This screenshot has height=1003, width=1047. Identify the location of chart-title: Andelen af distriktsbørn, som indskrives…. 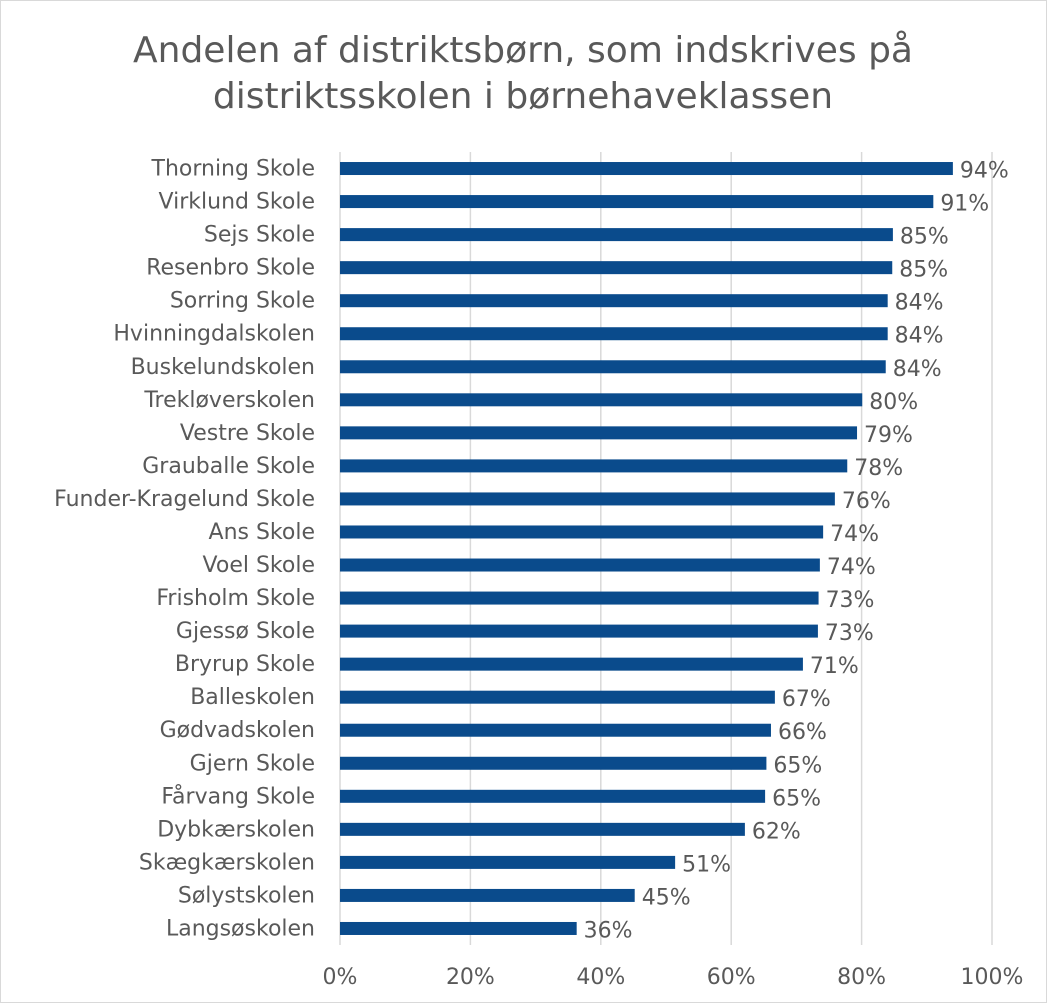
(523, 73).